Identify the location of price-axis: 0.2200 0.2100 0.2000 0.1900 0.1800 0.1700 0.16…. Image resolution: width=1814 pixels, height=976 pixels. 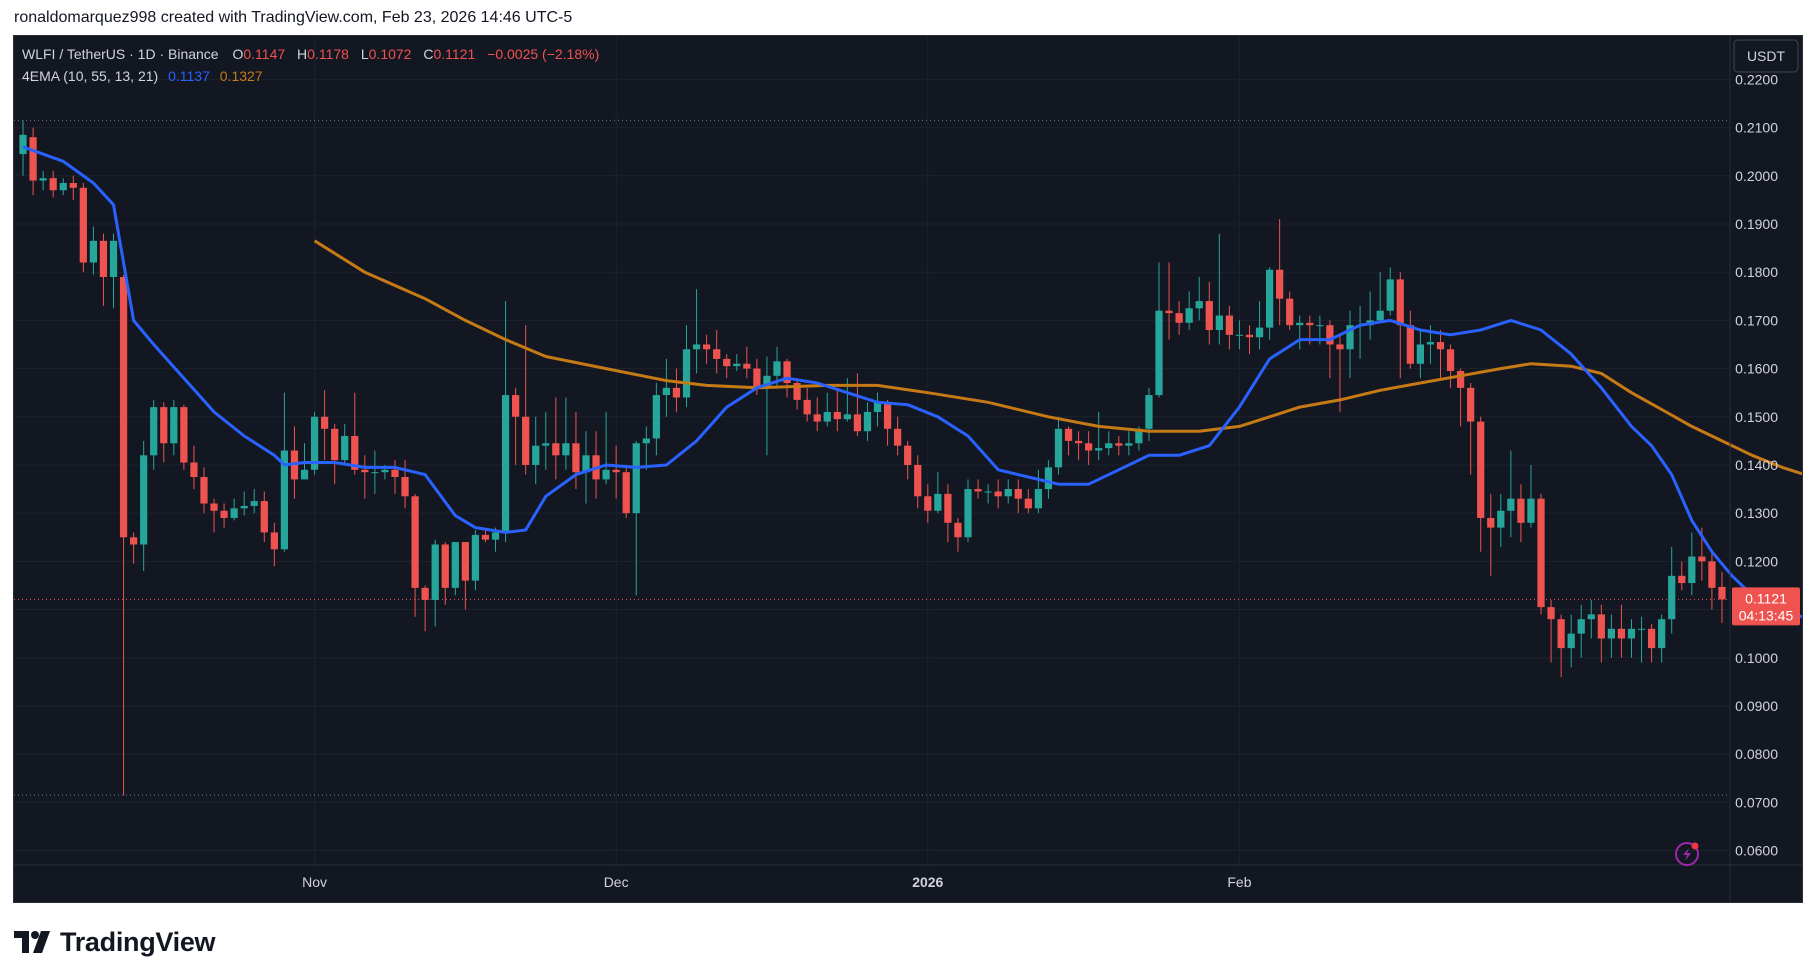
(1756, 464).